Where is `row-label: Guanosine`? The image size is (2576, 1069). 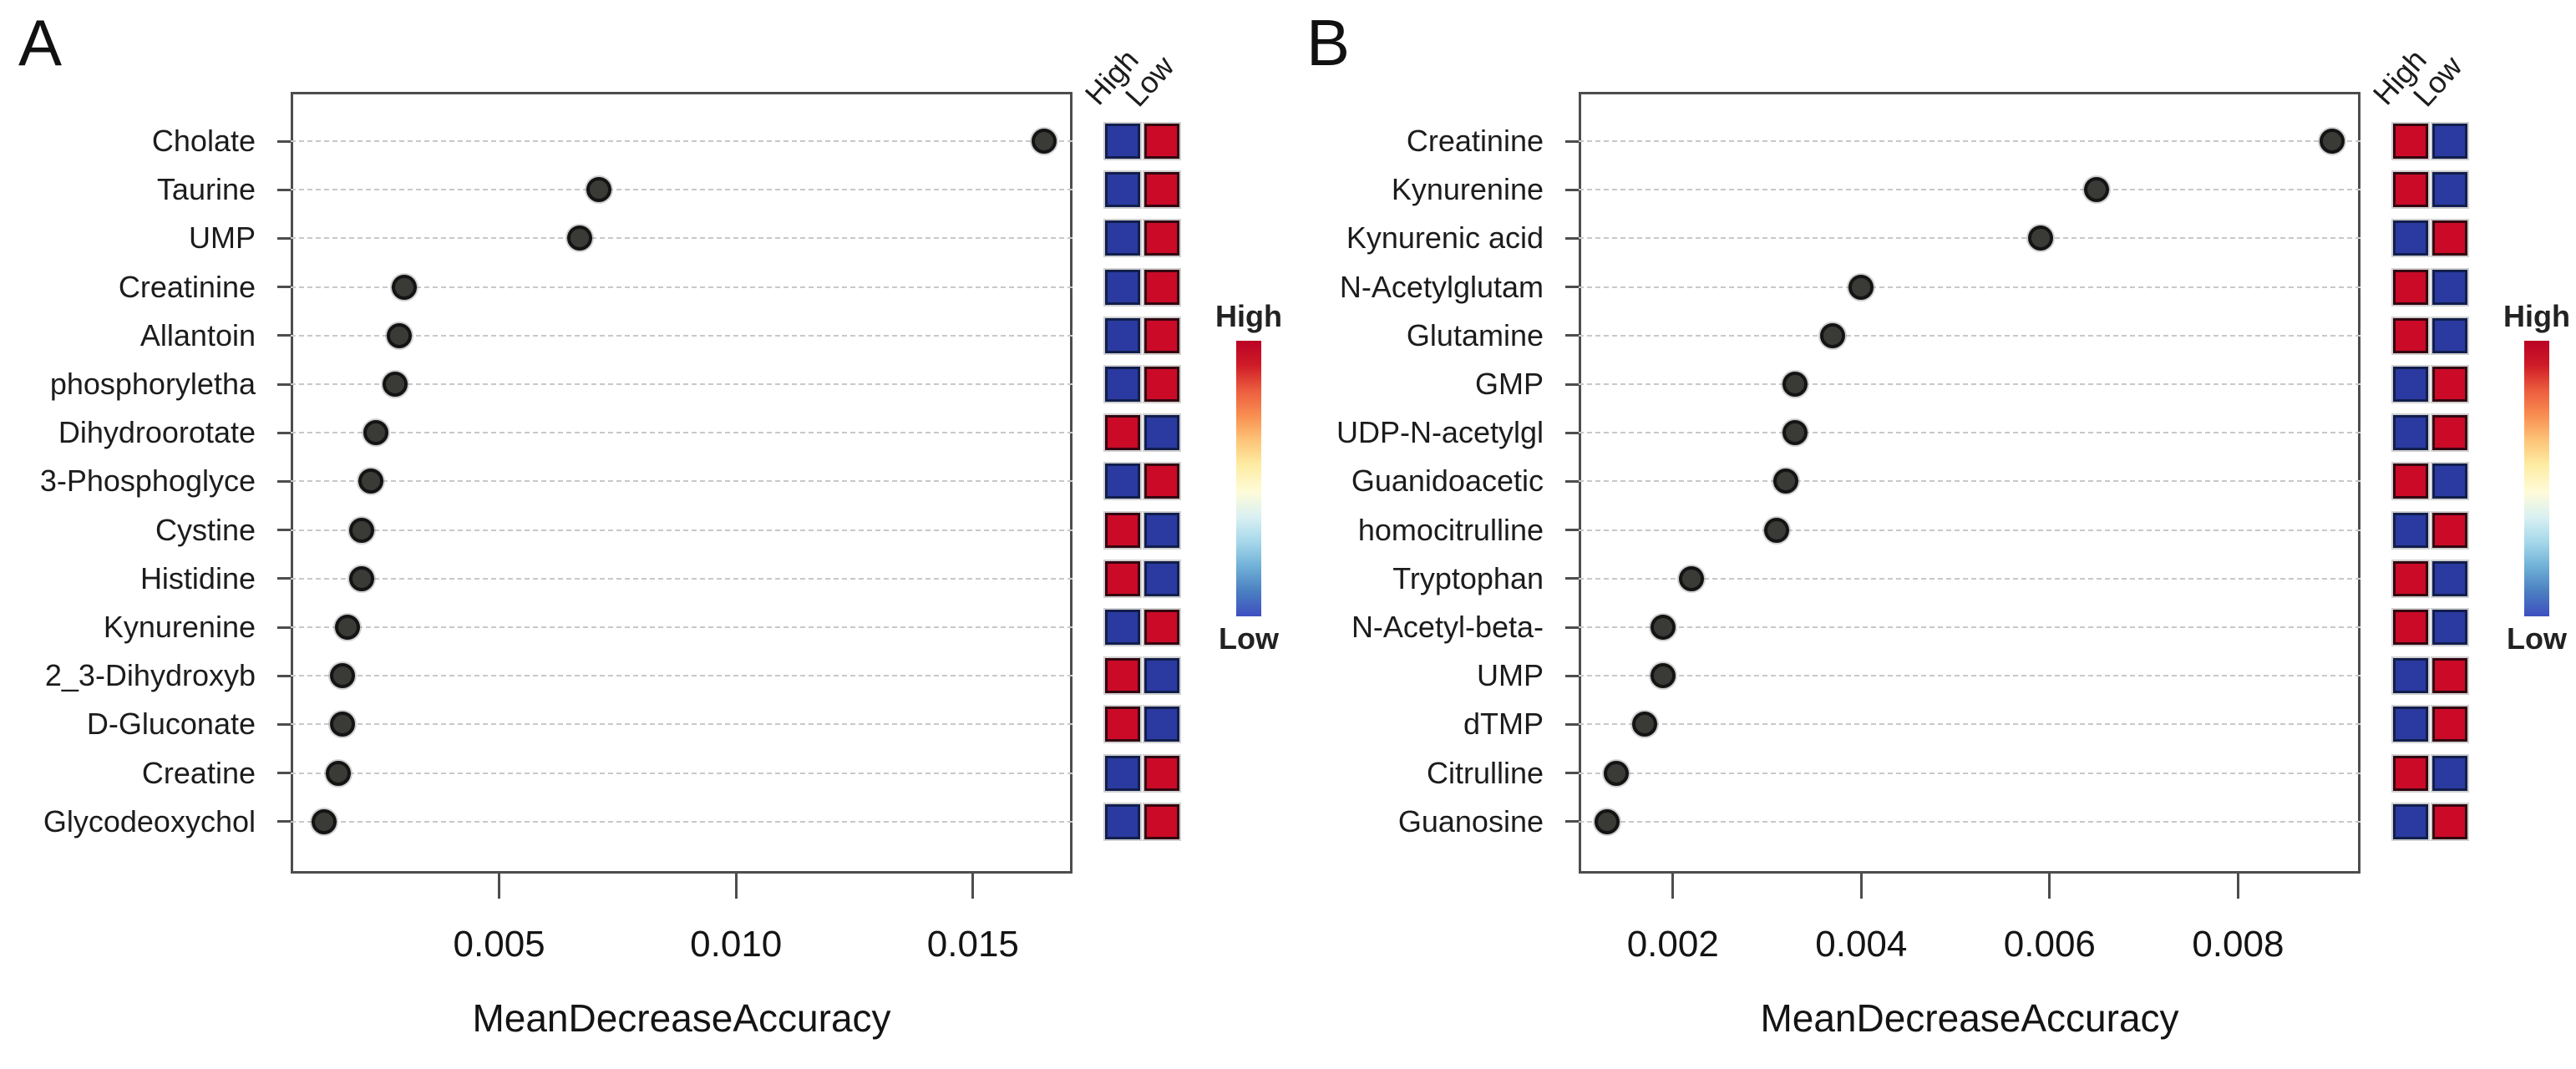
row-label: Guanosine is located at coordinates (1470, 820).